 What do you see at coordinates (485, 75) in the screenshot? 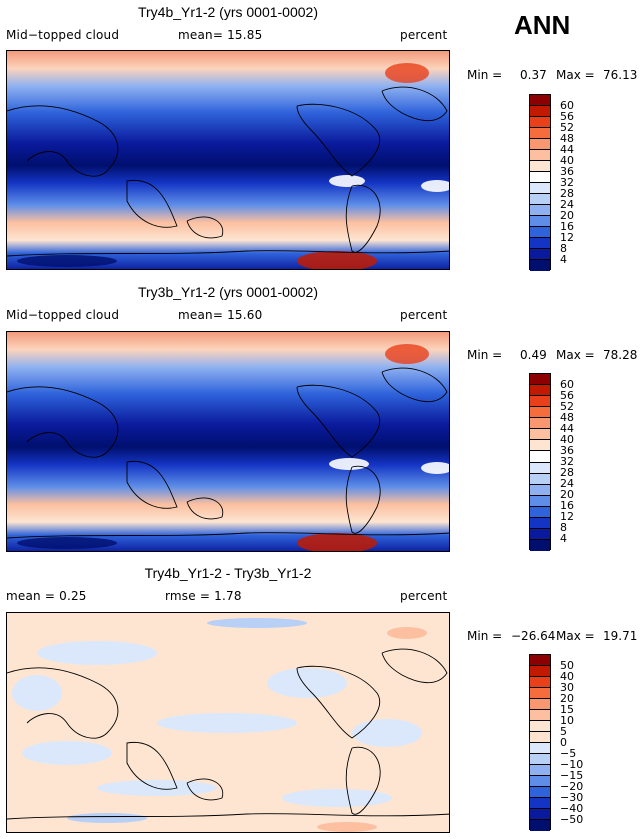
I see `panel-1-min-label: Min =` at bounding box center [485, 75].